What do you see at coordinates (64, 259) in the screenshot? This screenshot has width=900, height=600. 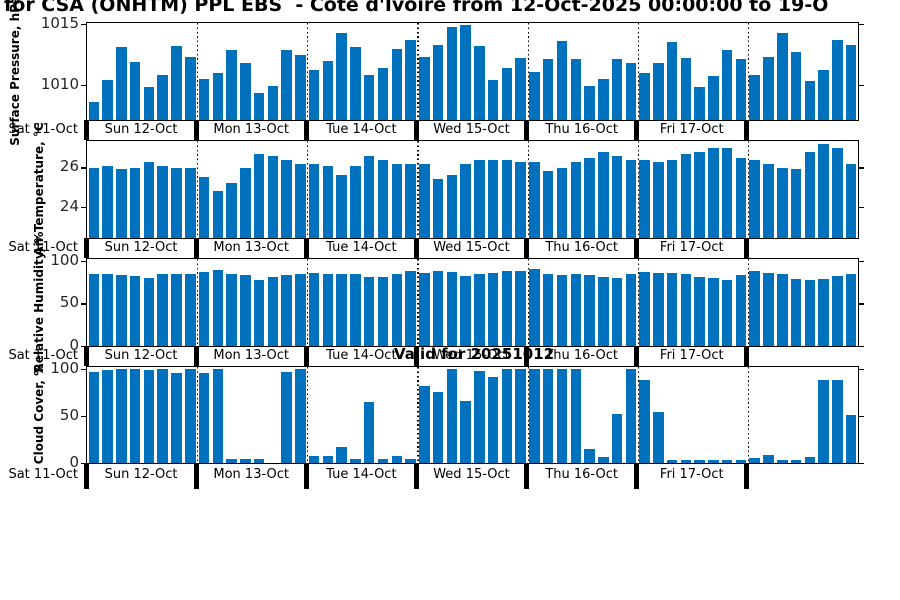 I see `y-tick-label: 100` at bounding box center [64, 259].